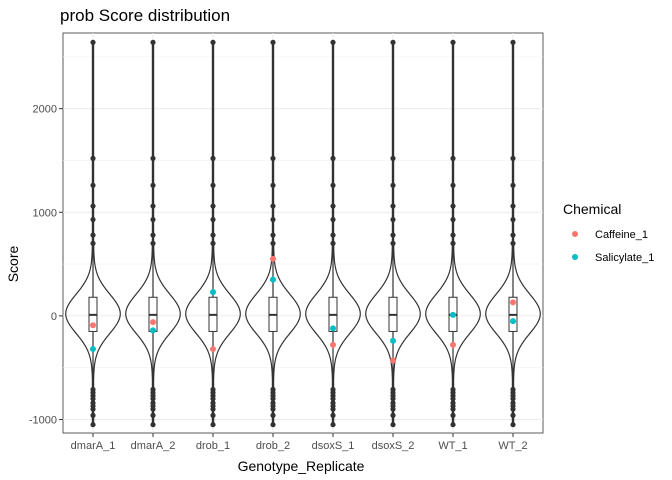  What do you see at coordinates (273, 446) in the screenshot?
I see `x-tick-label-drob_2: drob_2` at bounding box center [273, 446].